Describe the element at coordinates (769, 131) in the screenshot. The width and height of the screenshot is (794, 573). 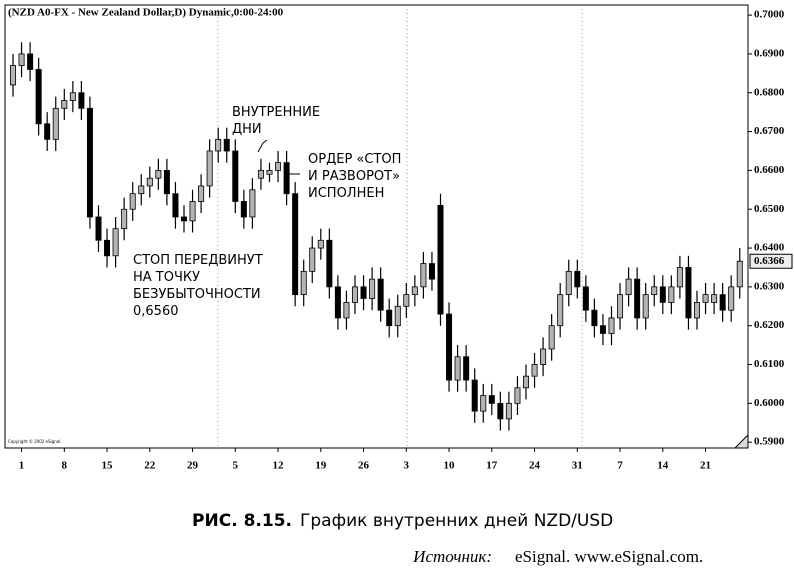
I see `y-tick-label: 0.6700` at that location.